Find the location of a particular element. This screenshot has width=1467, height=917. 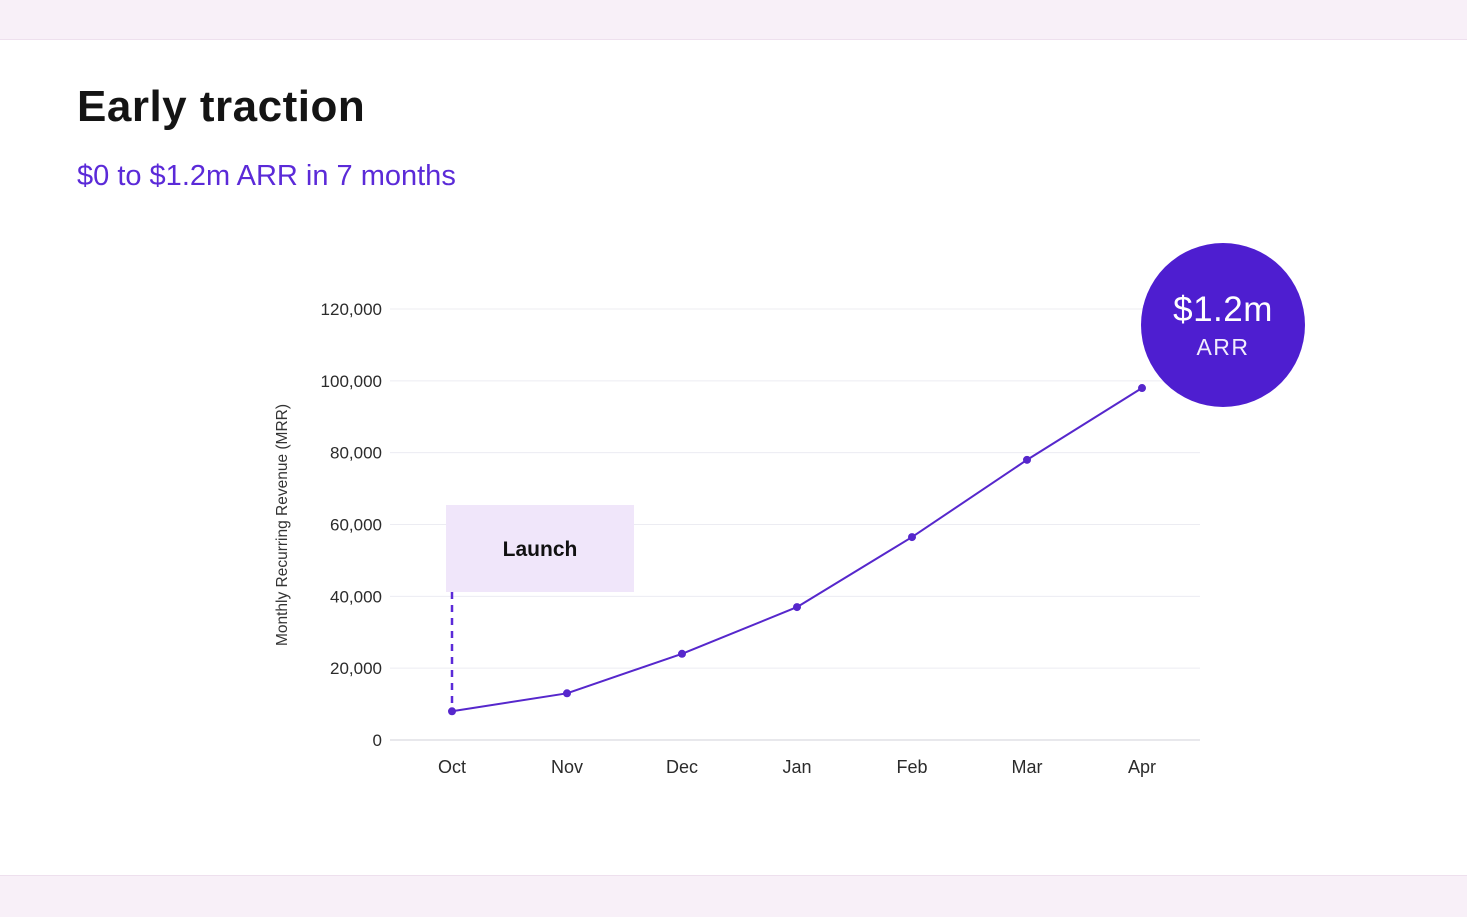

svg-text: 100,000 is located at coordinates (351, 381).